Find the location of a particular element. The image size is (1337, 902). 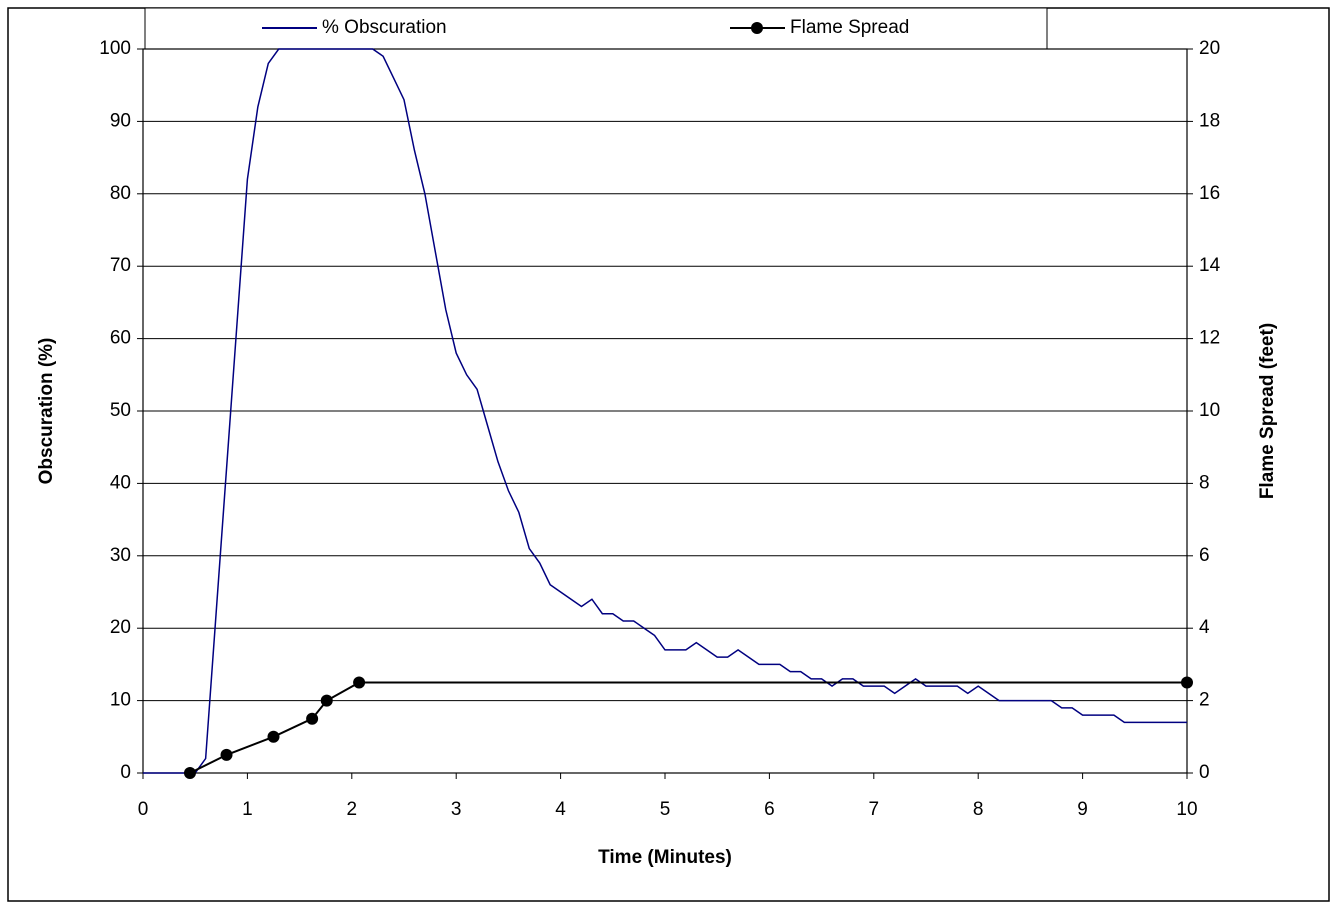

legend-marker is located at coordinates (757, 28).